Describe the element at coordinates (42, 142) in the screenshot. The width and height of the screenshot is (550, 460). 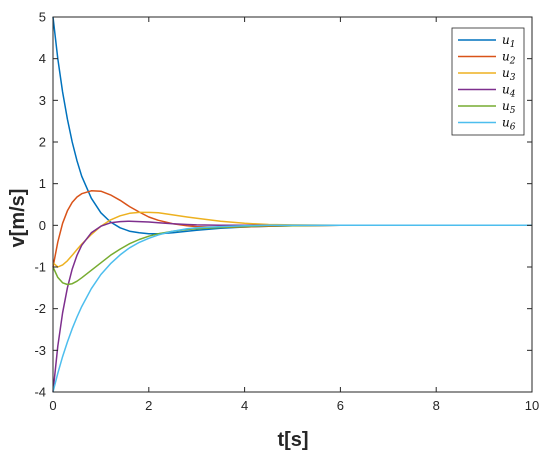
I see `y-tick-label: 2` at that location.